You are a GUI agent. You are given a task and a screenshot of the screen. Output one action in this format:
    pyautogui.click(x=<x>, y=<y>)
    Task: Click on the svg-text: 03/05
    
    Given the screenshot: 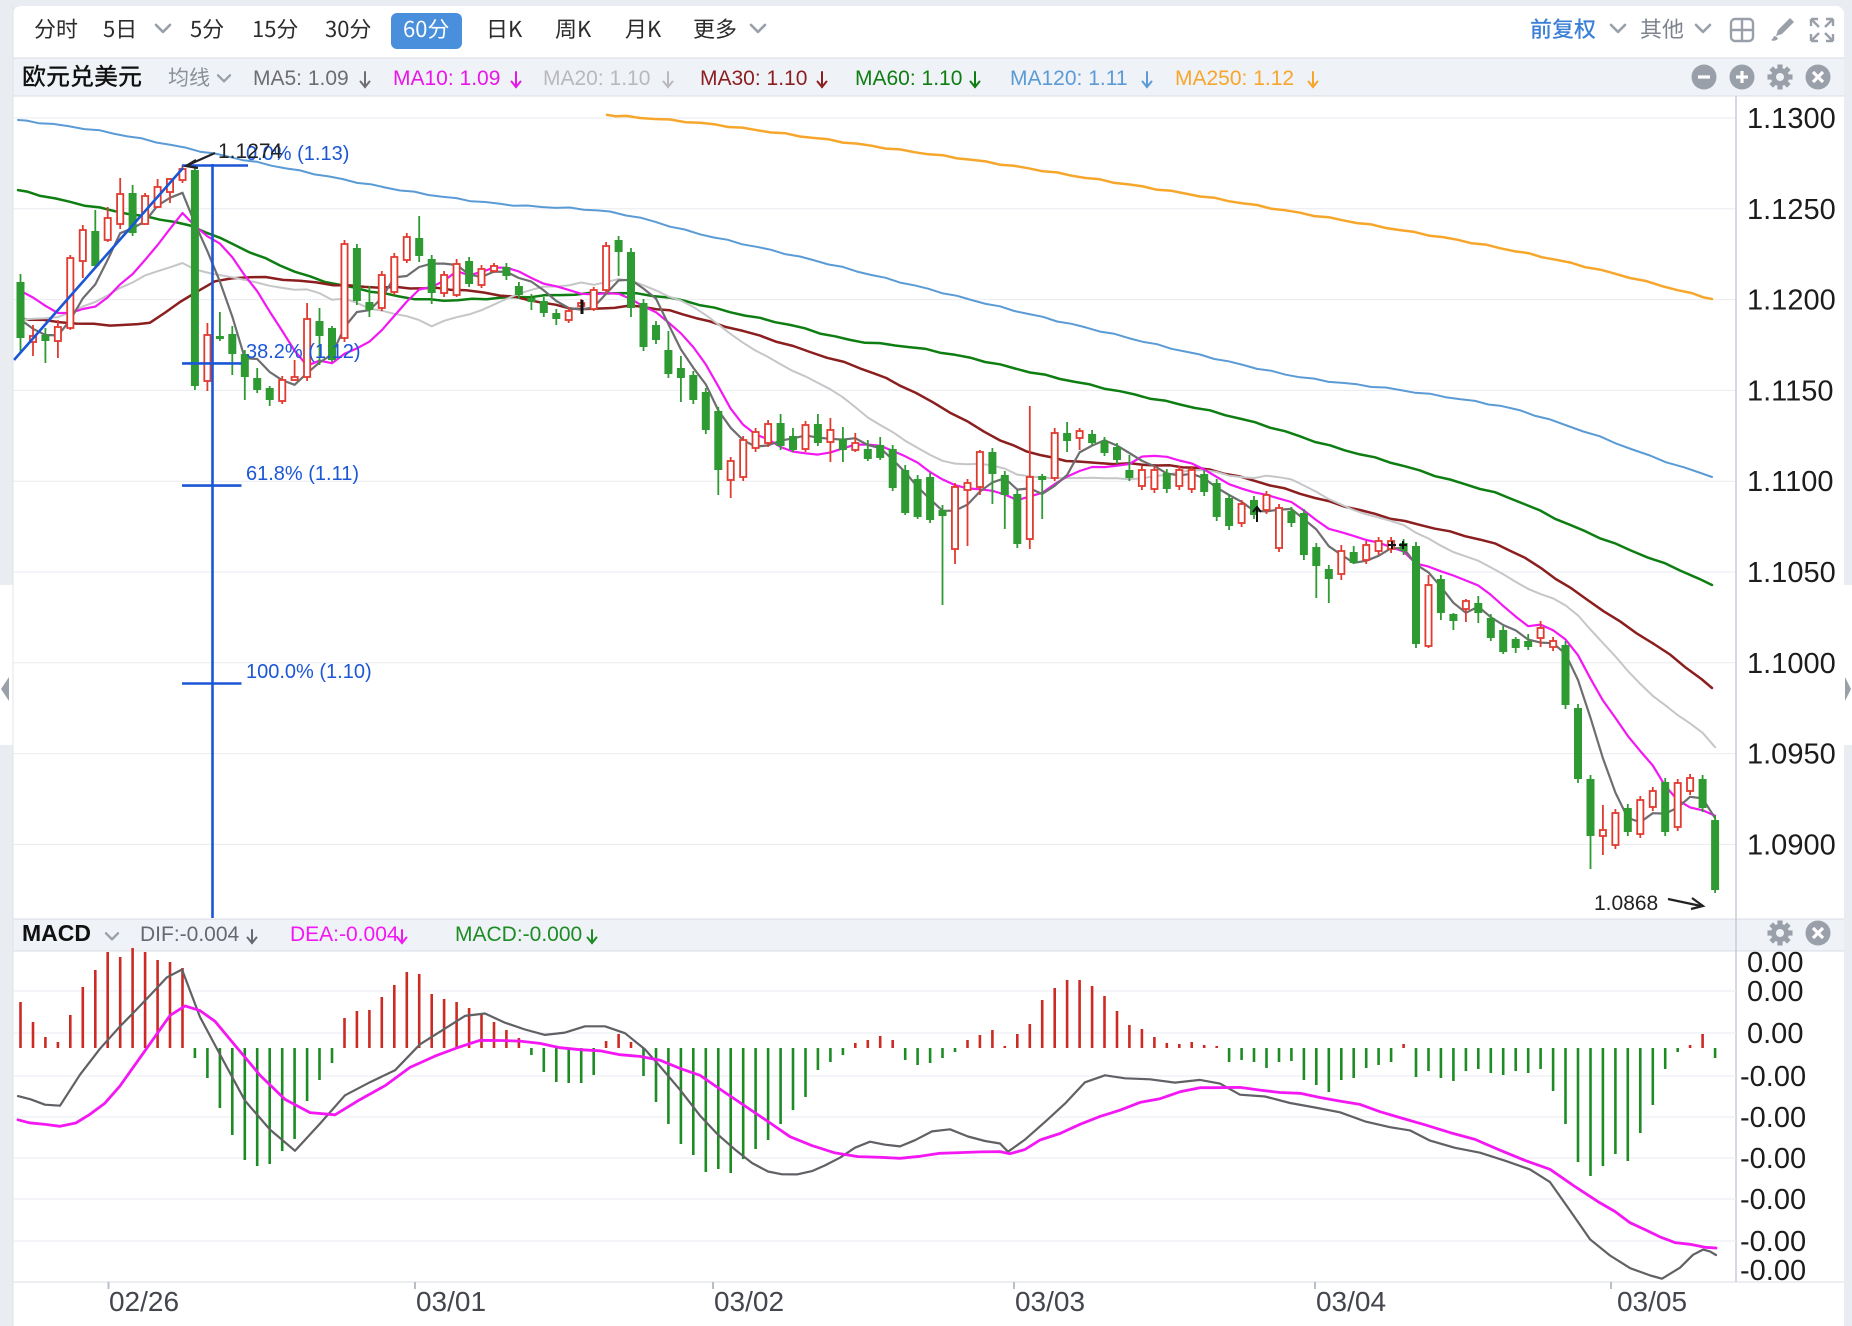 What is the action you would take?
    pyautogui.click(x=1652, y=1301)
    